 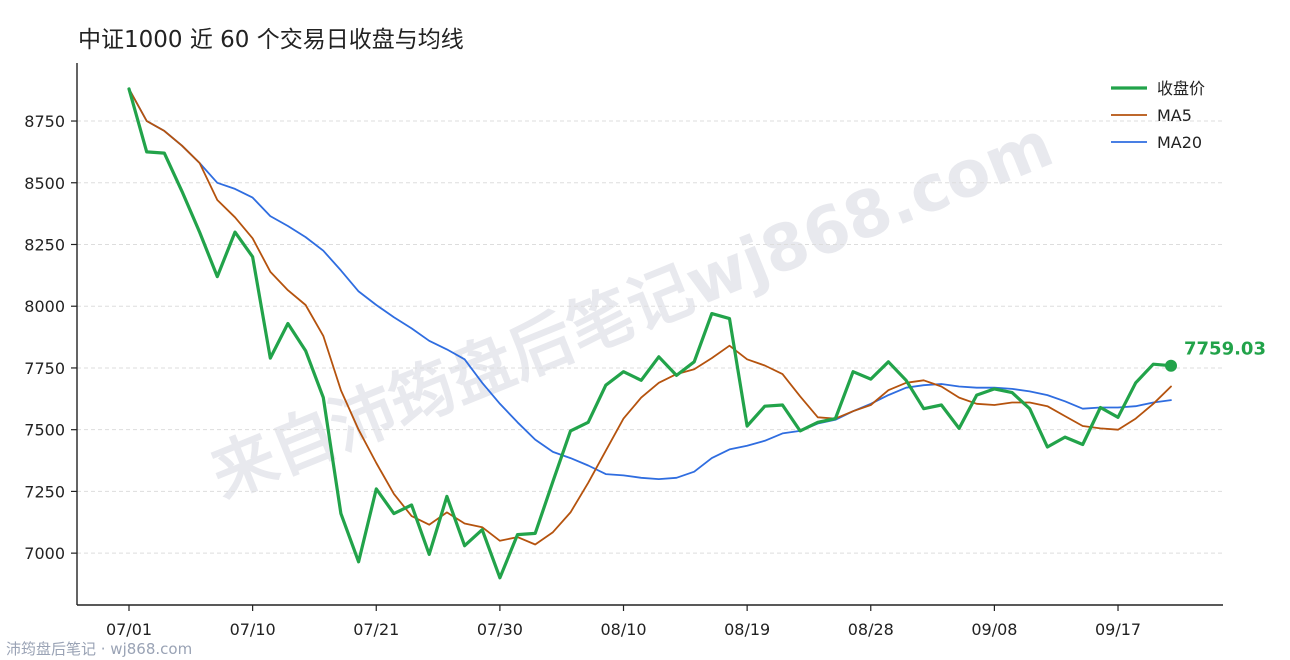 What do you see at coordinates (271, 40) in the screenshot?
I see `chart-title: 中证1000 近 60 个交易日收盘与均线` at bounding box center [271, 40].